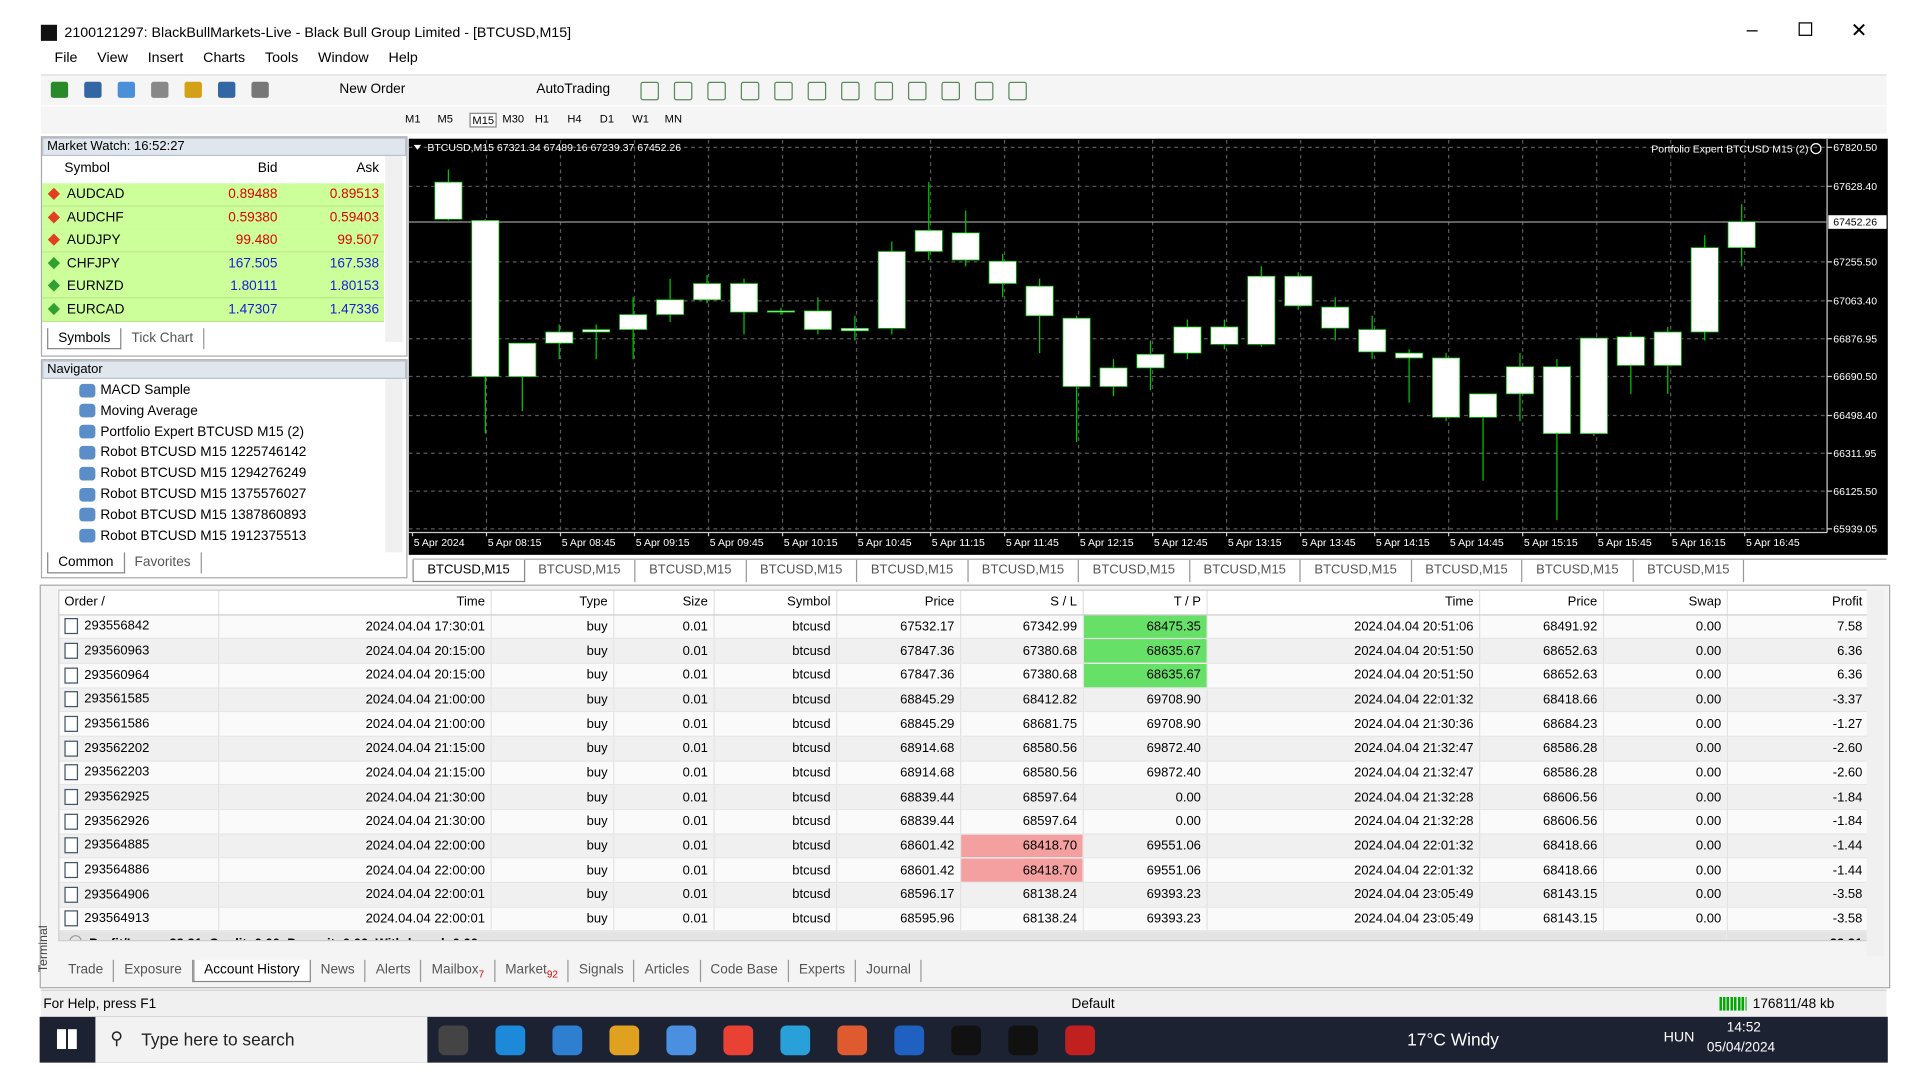 The image size is (1920, 1080). Describe the element at coordinates (84, 339) in the screenshot. I see `tab: Symbols` at that location.